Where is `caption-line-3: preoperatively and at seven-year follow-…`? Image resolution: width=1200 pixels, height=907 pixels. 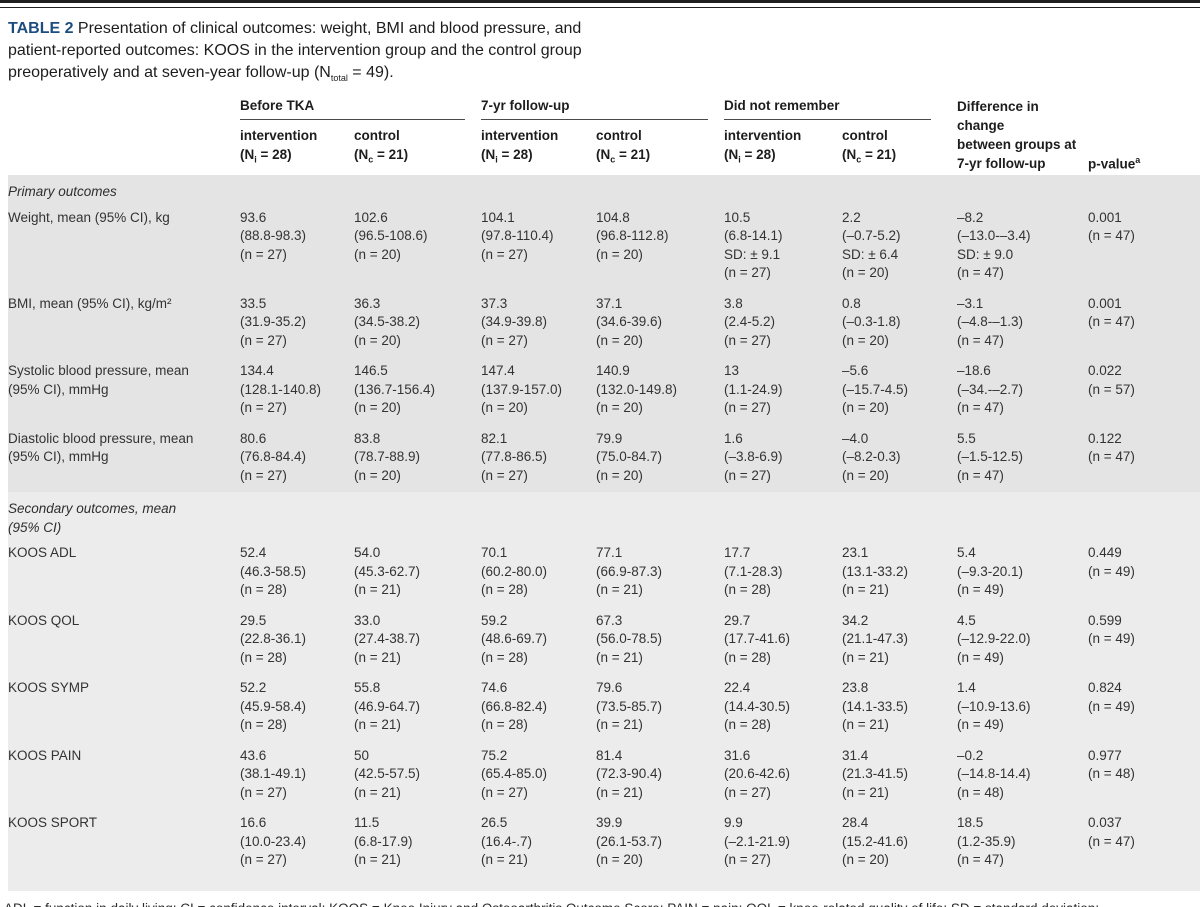 caption-line-3: preoperatively and at seven-year follow-… is located at coordinates (201, 74).